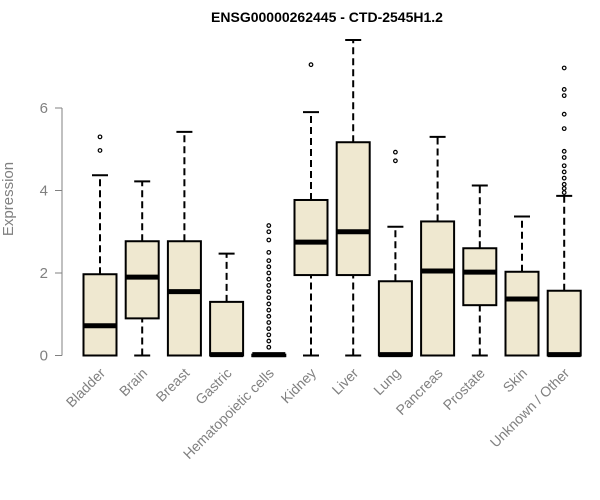  What do you see at coordinates (44, 108) in the screenshot?
I see `y-tick-label: 6` at bounding box center [44, 108].